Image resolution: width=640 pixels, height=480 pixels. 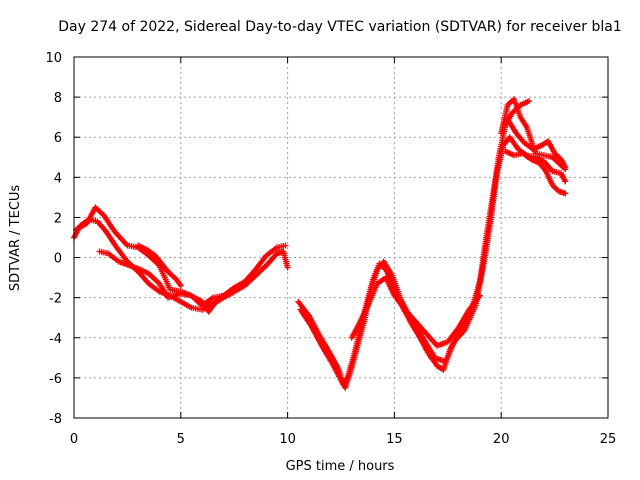 I want to click on series-track-d, so click(x=159, y=265).